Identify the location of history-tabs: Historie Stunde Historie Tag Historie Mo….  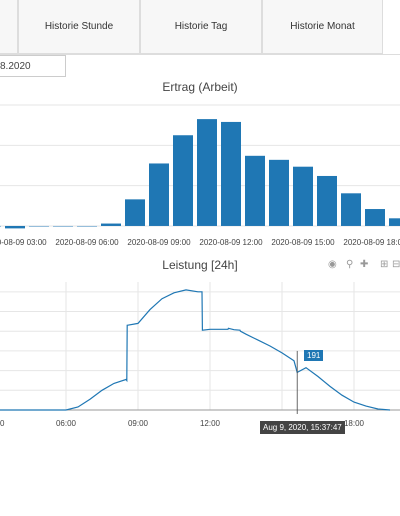
(200, 27).